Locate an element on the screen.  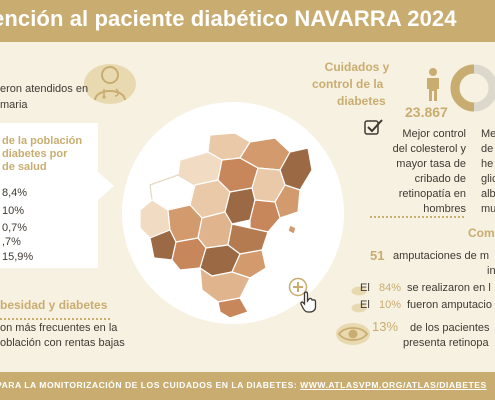
zoom-plus-icon is located at coordinates (298, 289).